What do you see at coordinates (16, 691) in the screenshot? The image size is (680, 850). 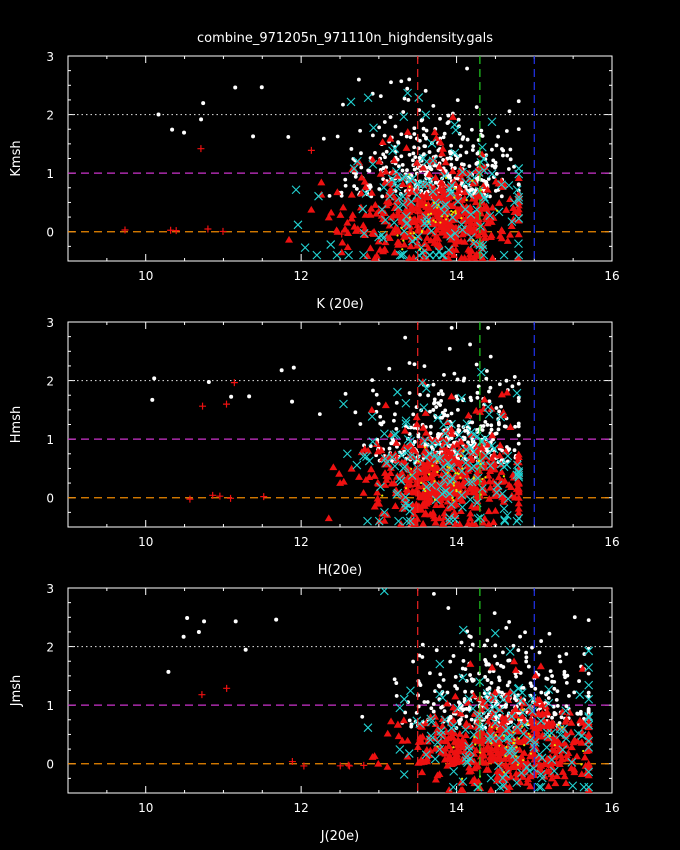 I see `y-axis-label: Jmsh` at bounding box center [16, 691].